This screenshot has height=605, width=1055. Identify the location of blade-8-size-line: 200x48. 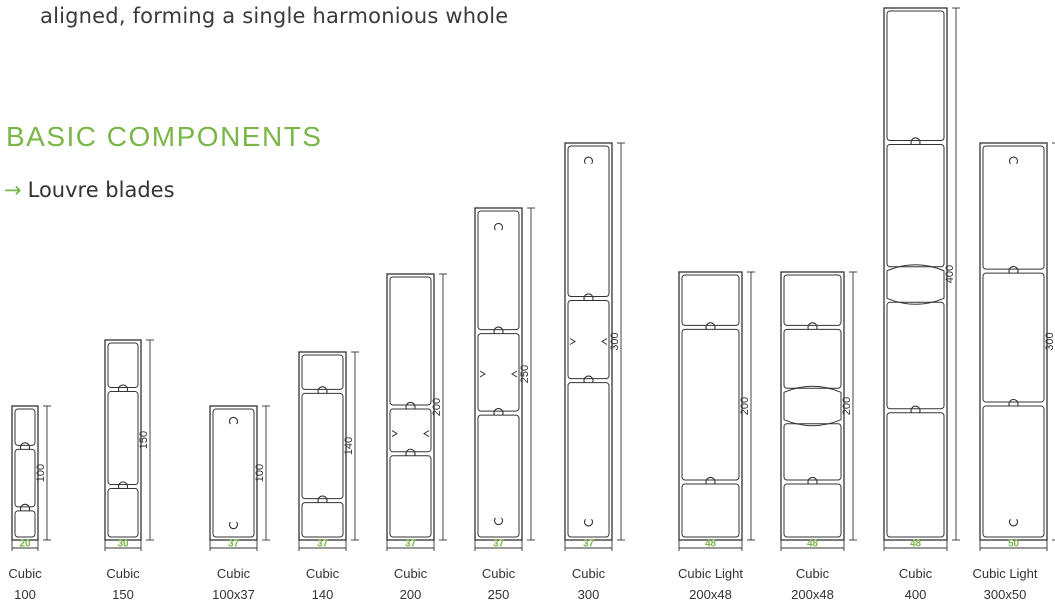
(710, 594).